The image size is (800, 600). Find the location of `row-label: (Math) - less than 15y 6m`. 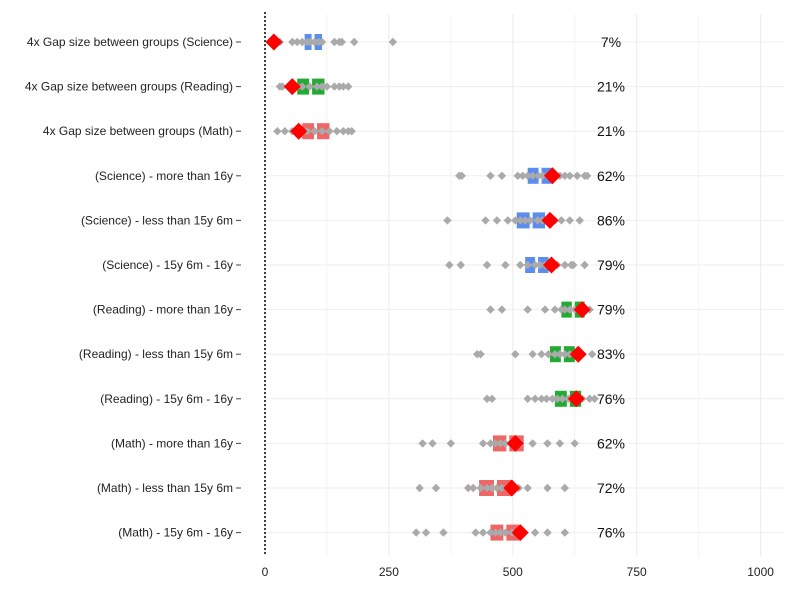

row-label: (Math) - less than 15y 6m is located at coordinates (165, 488).